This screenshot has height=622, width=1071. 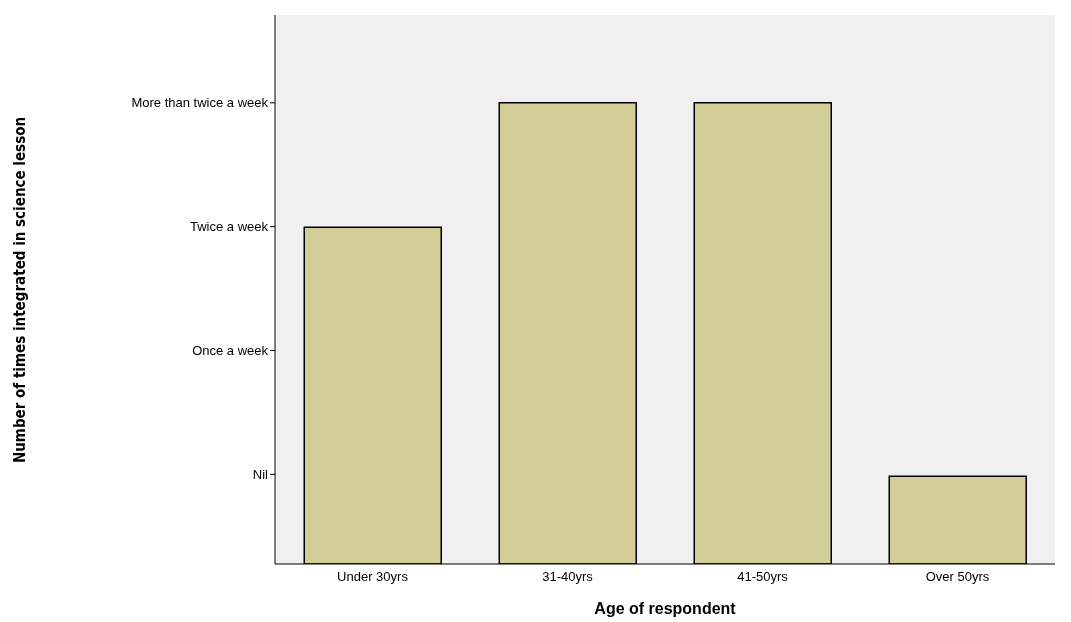 What do you see at coordinates (568, 577) in the screenshot?
I see `x-tick-label: 31-40yrs` at bounding box center [568, 577].